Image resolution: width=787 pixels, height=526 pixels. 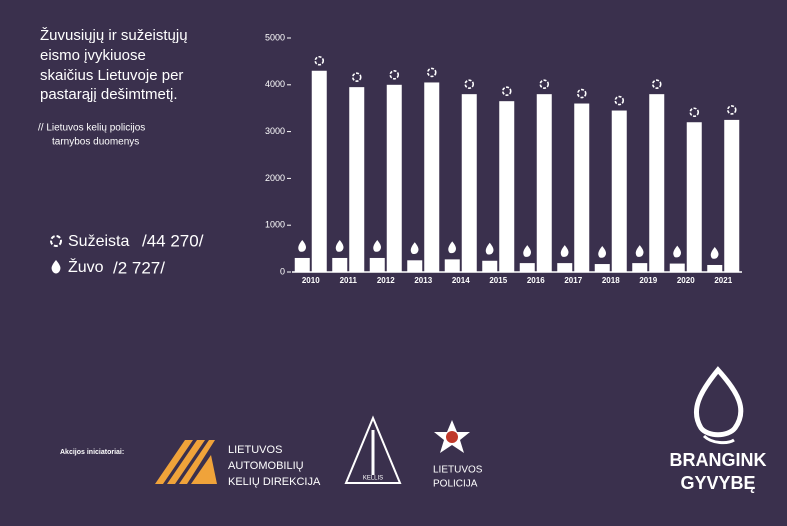 I want to click on legend-total: /2 727/, so click(x=139, y=267).